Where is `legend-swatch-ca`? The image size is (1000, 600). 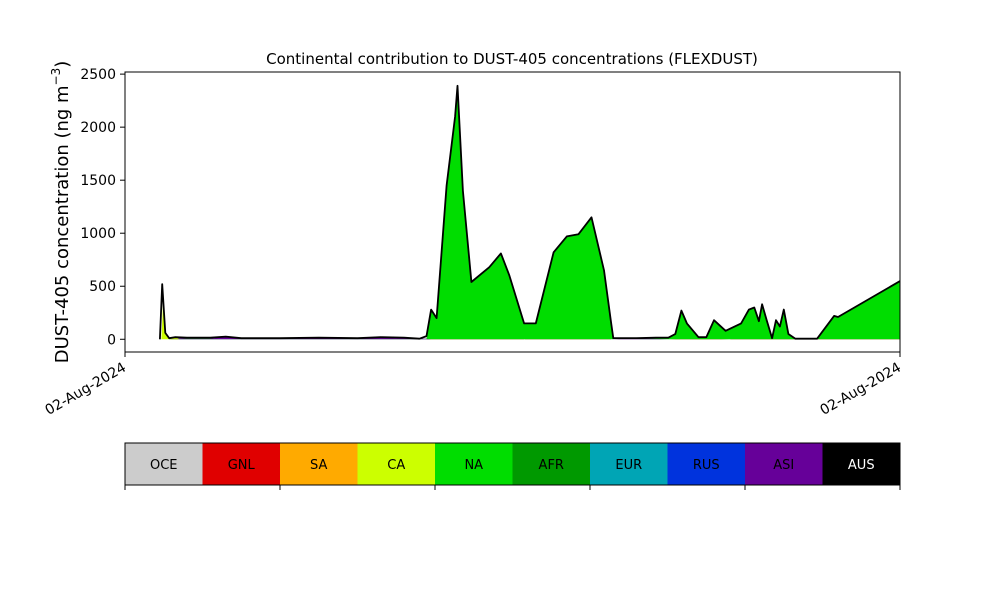
legend-swatch-ca is located at coordinates (396, 464).